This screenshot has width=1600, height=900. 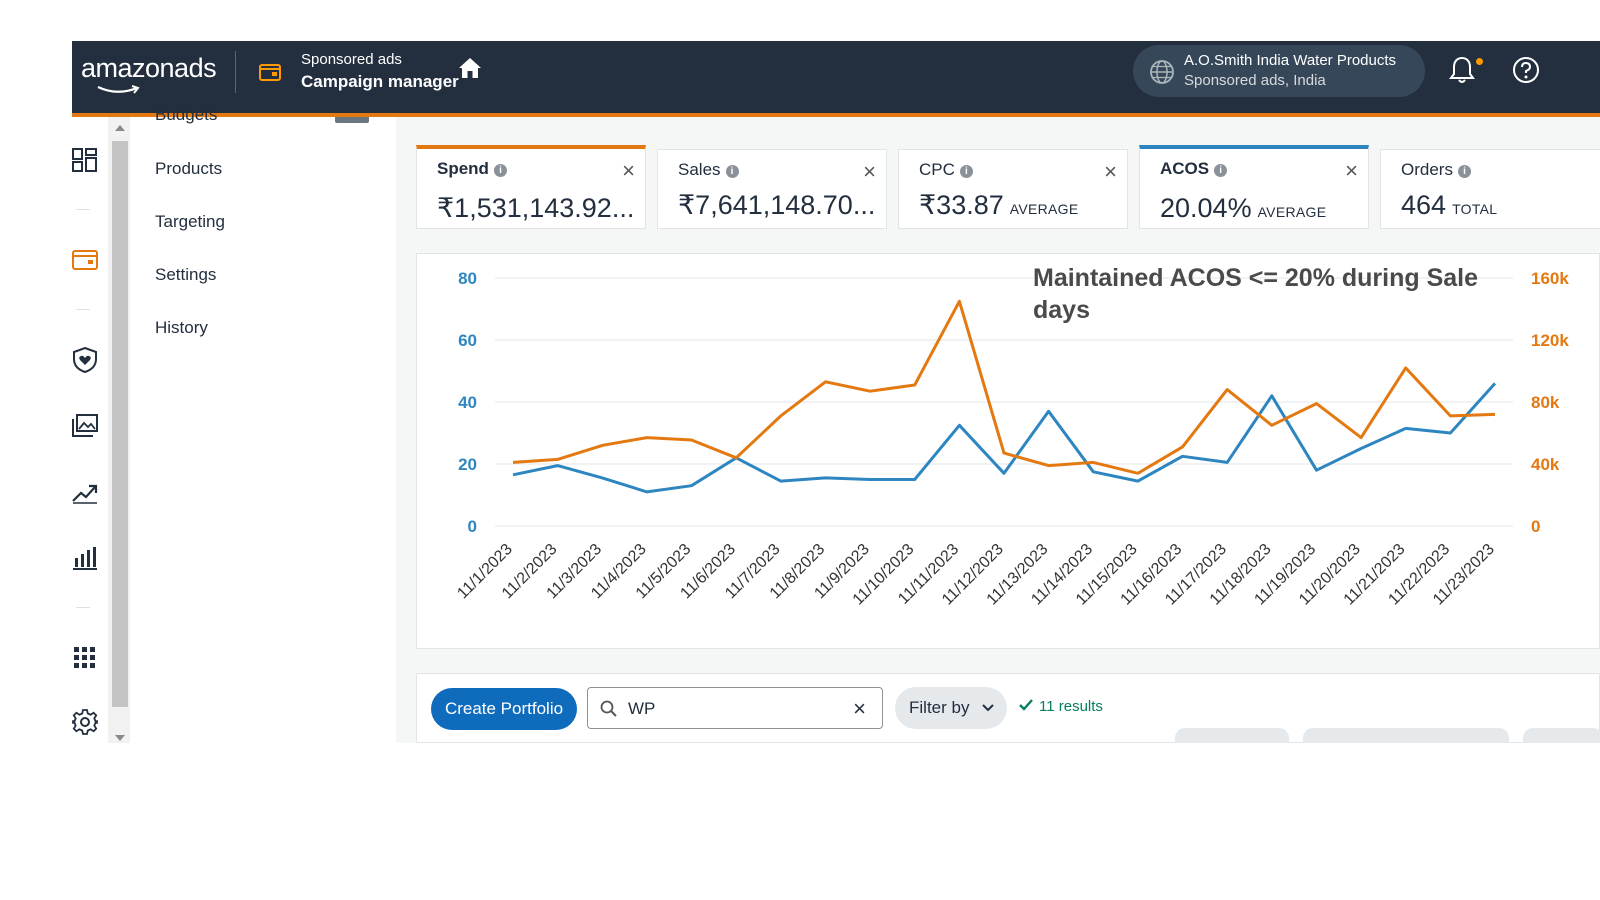 What do you see at coordinates (189, 168) in the screenshot?
I see `sidebar-item-products: Products` at bounding box center [189, 168].